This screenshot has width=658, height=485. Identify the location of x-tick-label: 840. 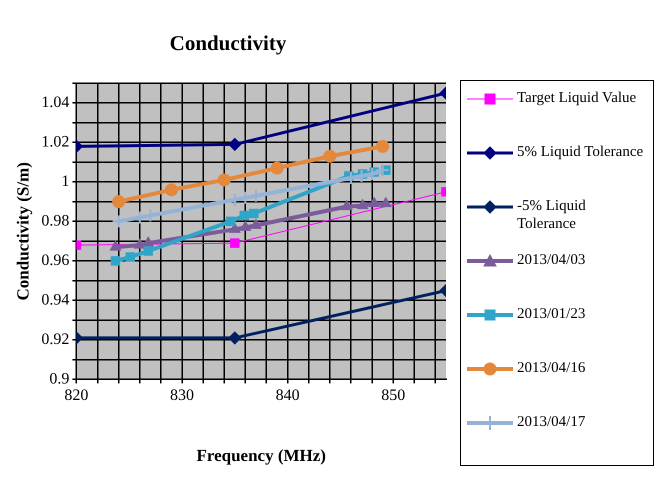
(288, 395).